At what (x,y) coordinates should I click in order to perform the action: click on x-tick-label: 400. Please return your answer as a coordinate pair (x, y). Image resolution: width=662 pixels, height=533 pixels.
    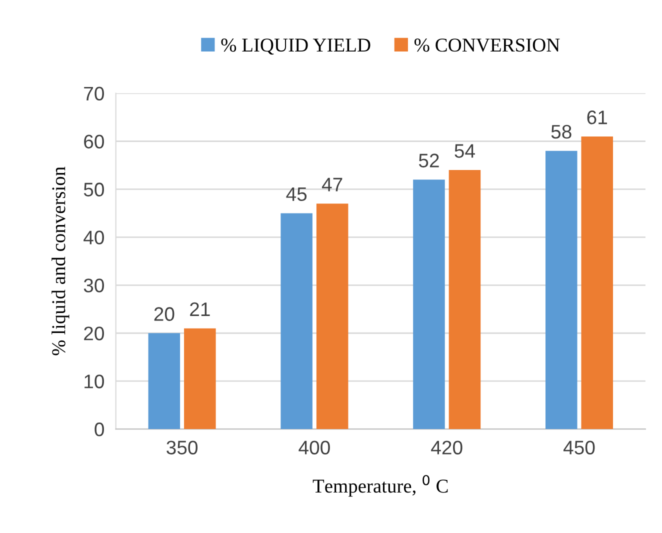
    Looking at the image, I should click on (314, 447).